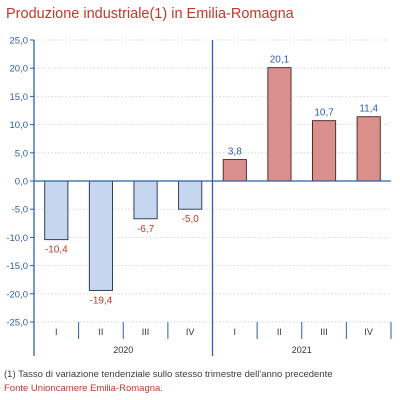 This screenshot has width=400, height=400. I want to click on y-tick-label: 5,0, so click(21, 153).